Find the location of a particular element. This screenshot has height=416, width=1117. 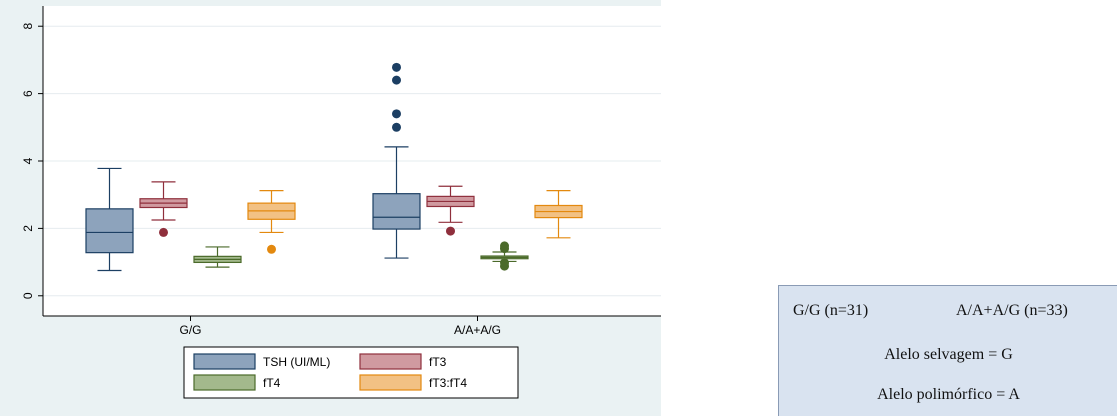

group-gg-count: G/G (n=31) is located at coordinates (831, 310).